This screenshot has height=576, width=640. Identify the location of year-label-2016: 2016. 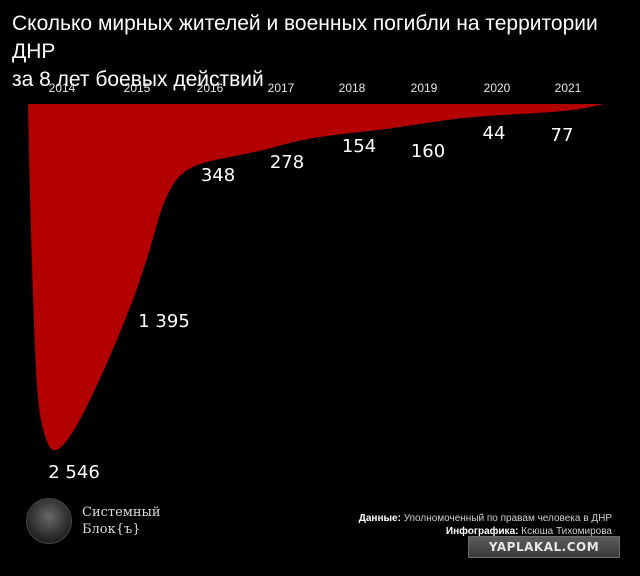
(210, 88).